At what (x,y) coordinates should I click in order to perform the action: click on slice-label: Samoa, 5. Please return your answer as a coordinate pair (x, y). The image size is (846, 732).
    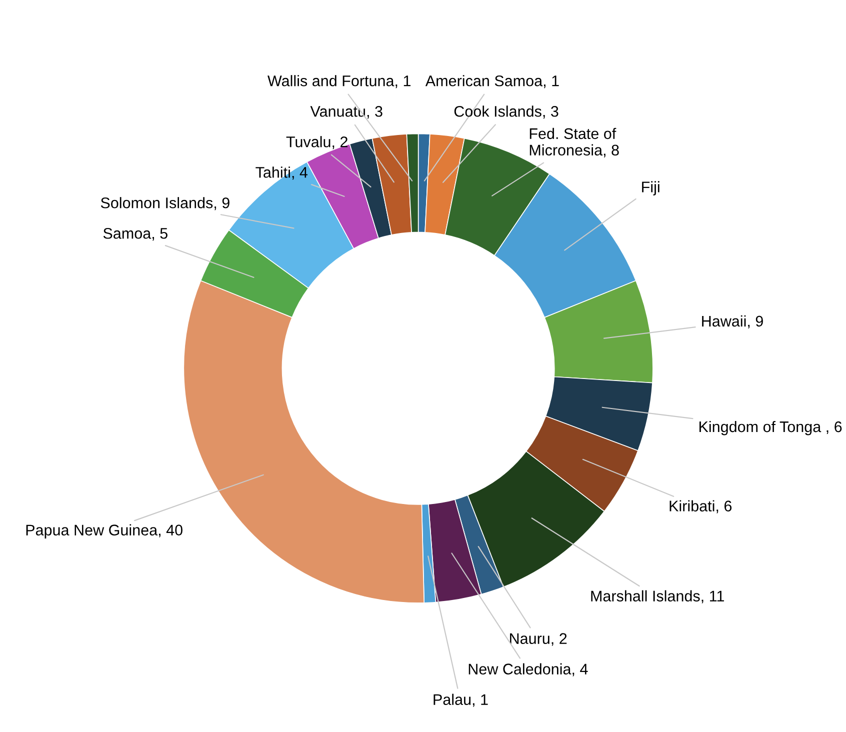
    Looking at the image, I should click on (135, 234).